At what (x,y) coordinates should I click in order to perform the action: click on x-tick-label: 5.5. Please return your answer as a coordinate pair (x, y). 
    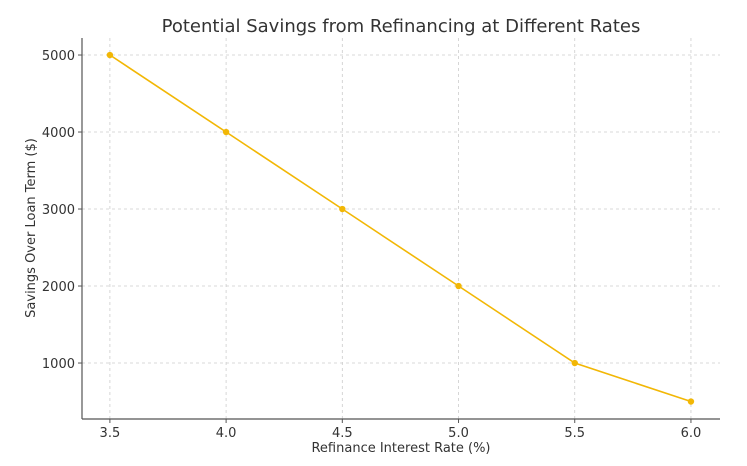
    Looking at the image, I should click on (574, 433).